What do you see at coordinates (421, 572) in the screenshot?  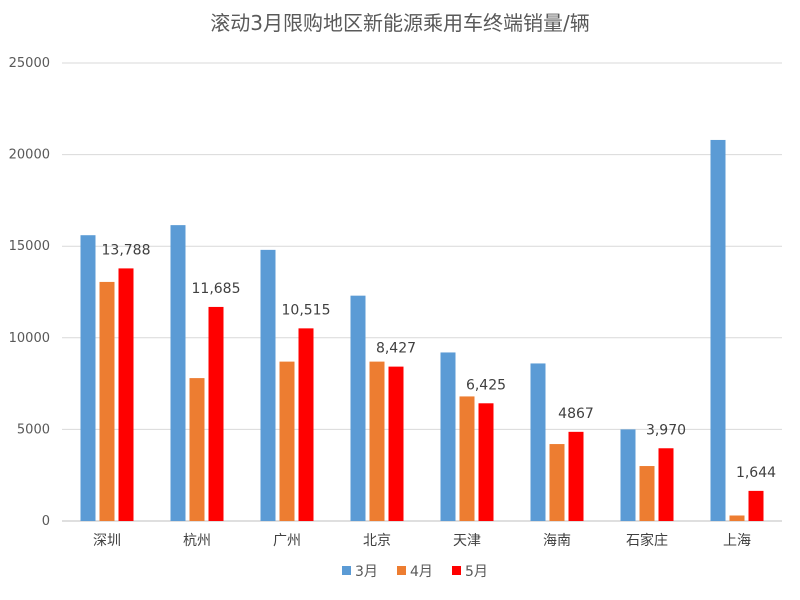 I see `legend-label: 4月` at bounding box center [421, 572].